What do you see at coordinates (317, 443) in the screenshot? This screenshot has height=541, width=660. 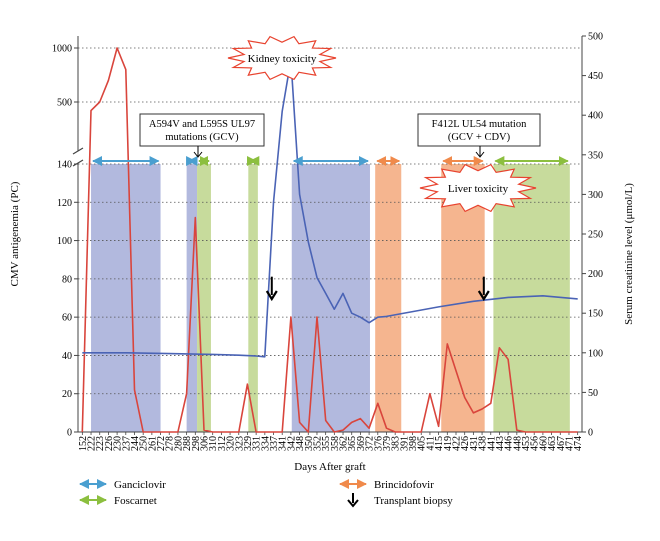 I see `x-tick-label: 352` at bounding box center [317, 443].